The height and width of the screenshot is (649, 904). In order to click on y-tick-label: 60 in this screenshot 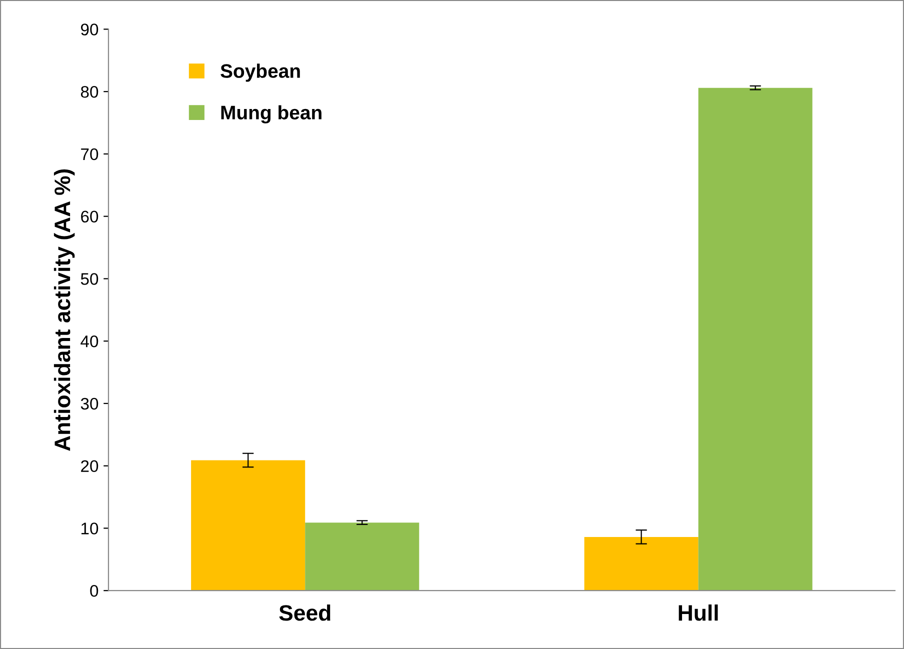, I will do `click(89, 216)`.